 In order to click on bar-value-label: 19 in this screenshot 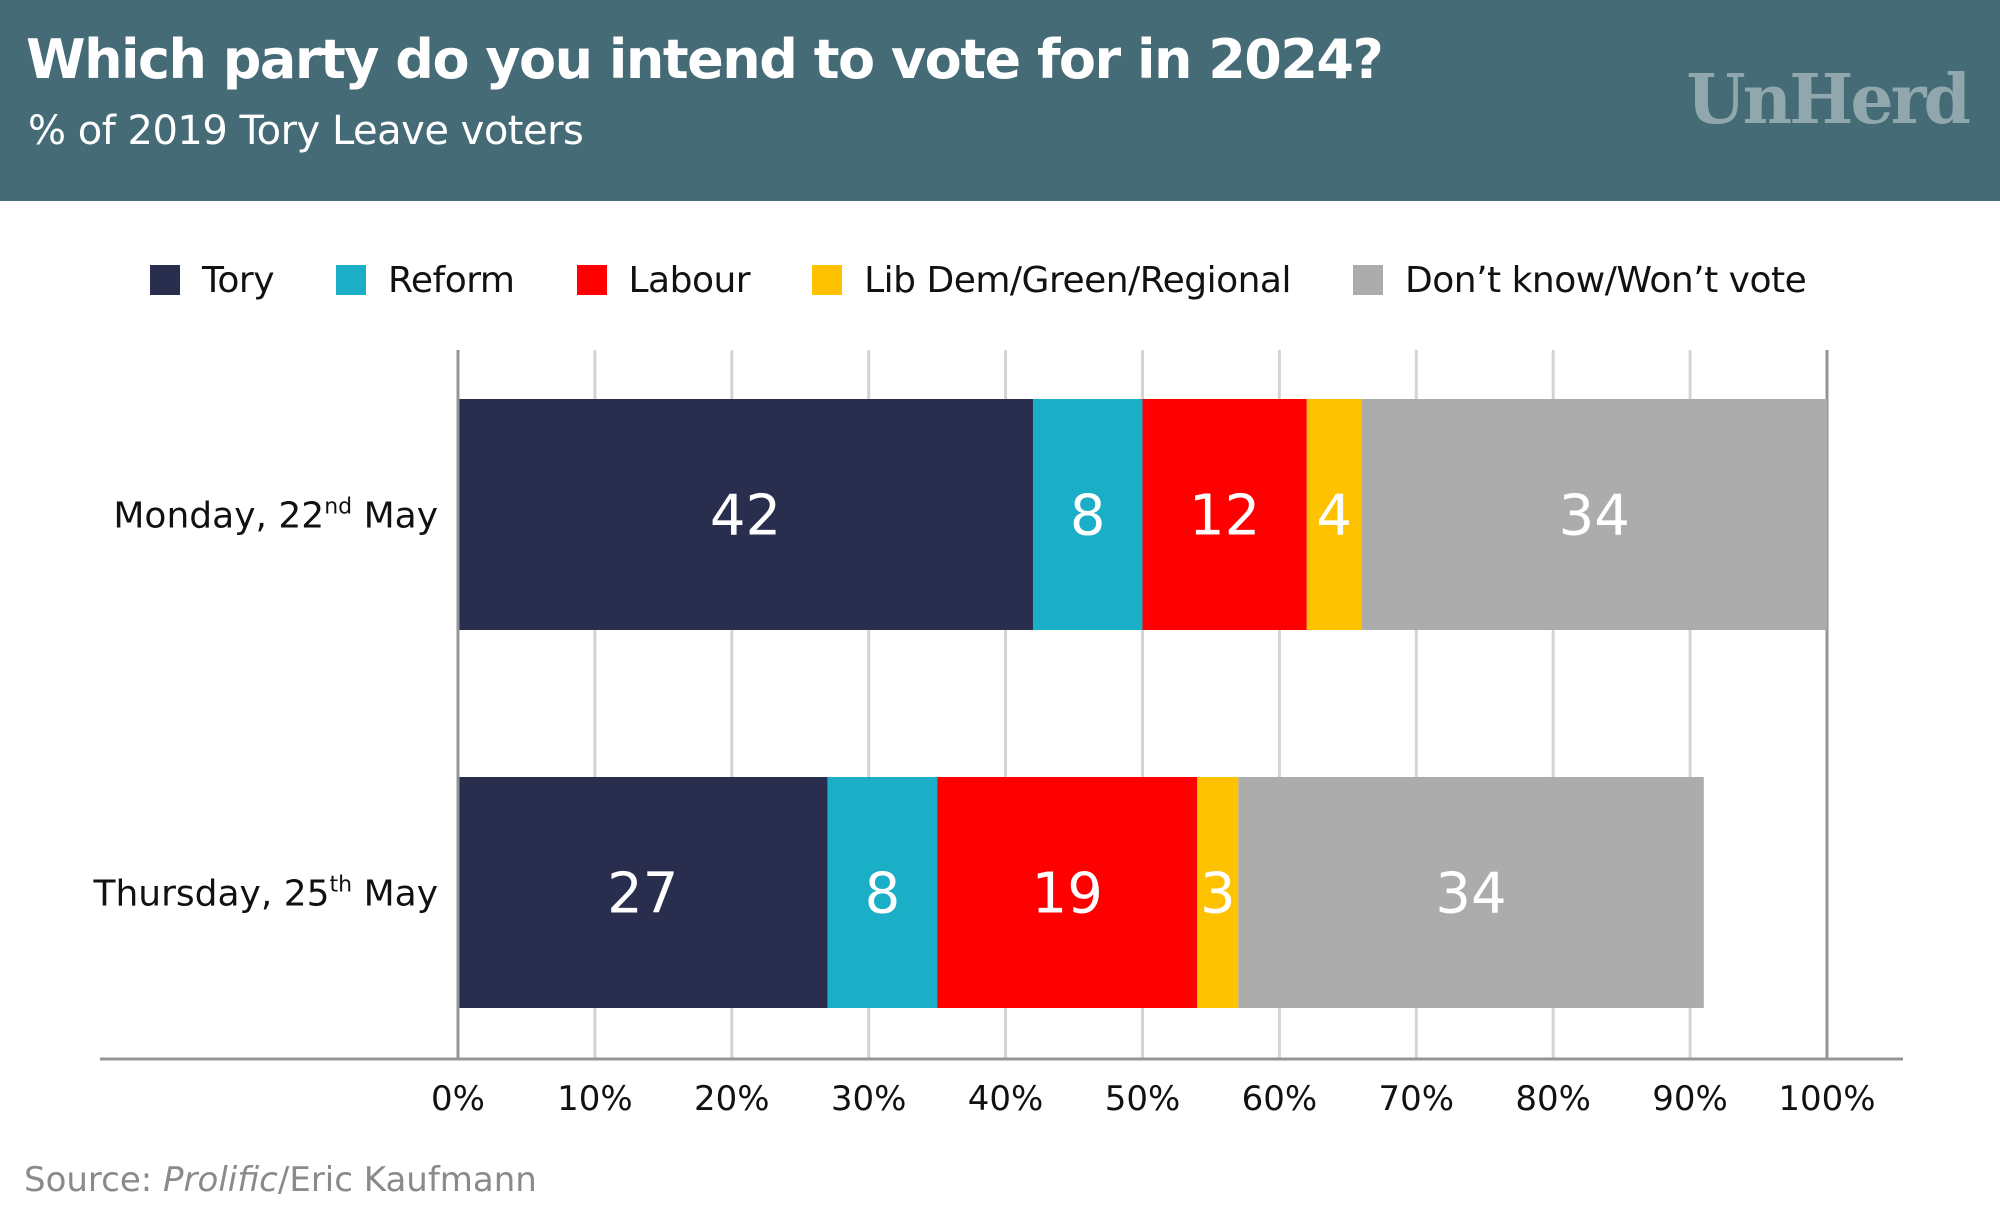, I will do `click(1067, 894)`.